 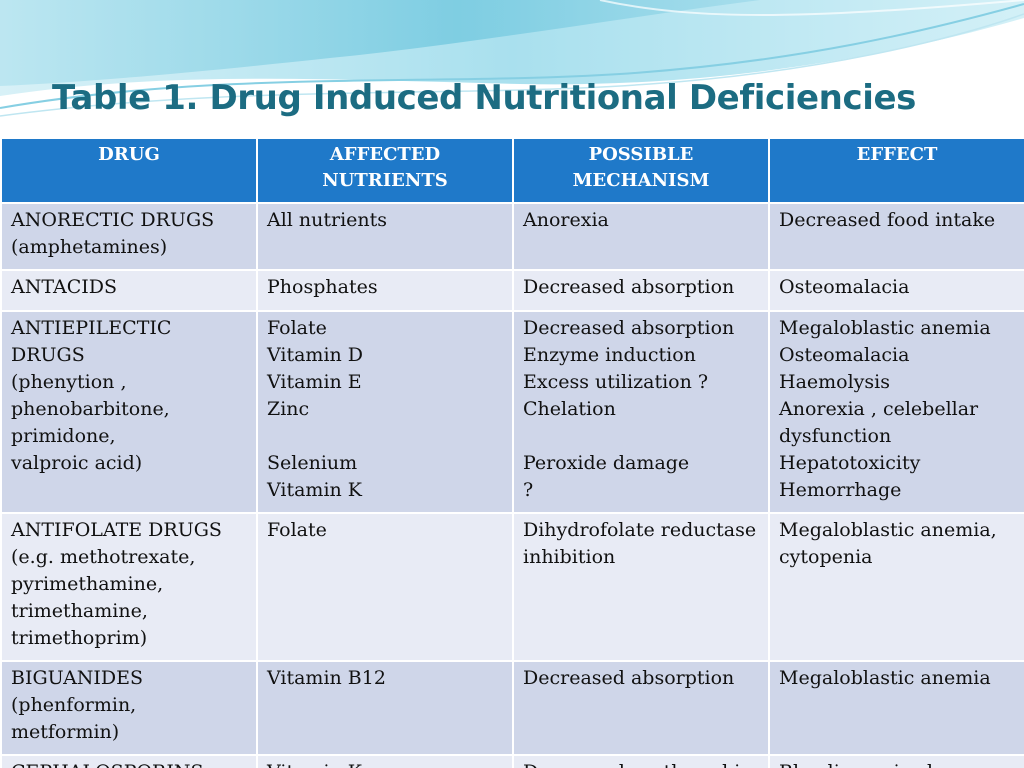 I want to click on cell-effect: Osteomalacia, so click(x=896, y=290).